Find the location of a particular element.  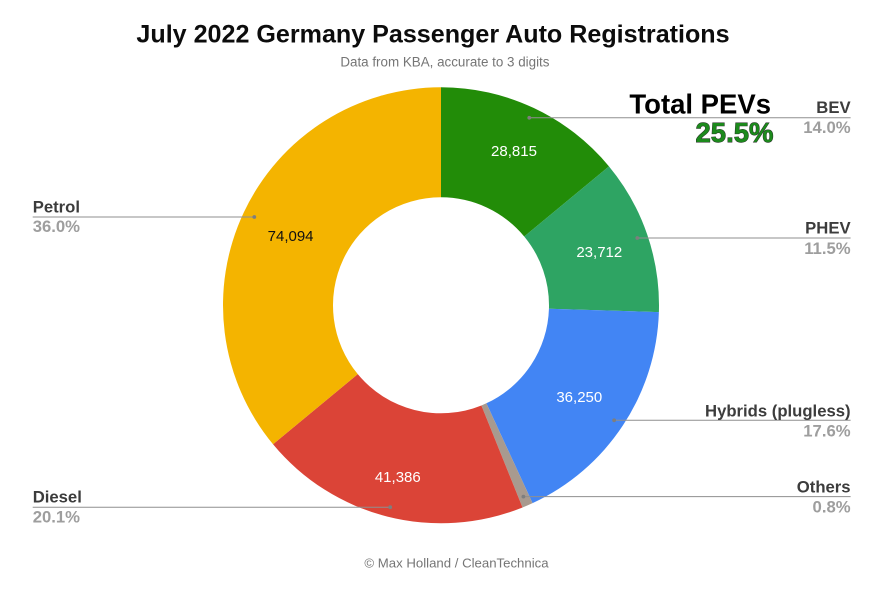

svg-text: 23,712 is located at coordinates (599, 252).